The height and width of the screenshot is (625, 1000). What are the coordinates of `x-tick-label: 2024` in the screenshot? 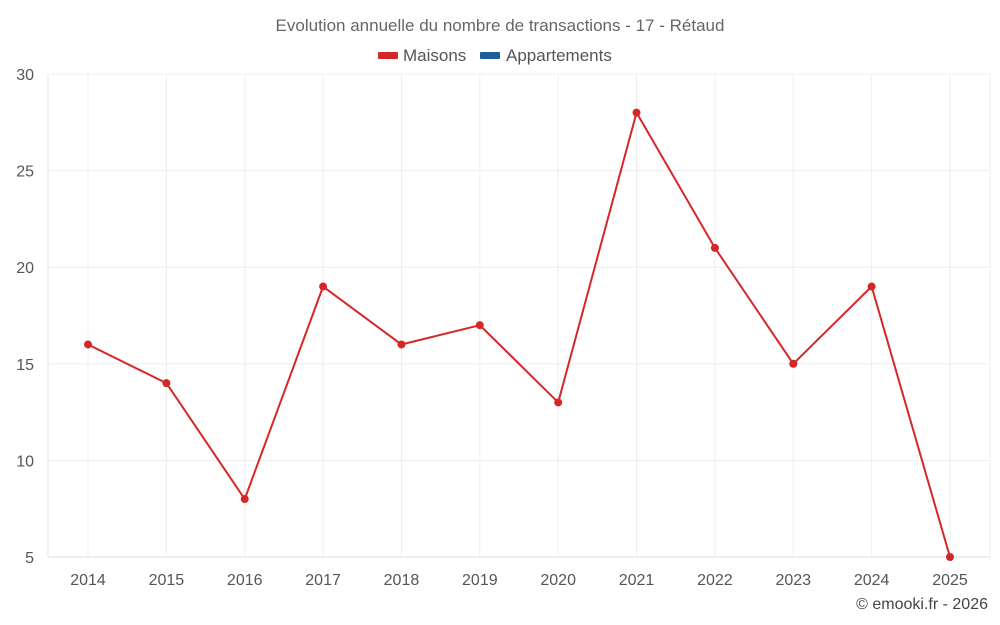 It's located at (872, 580).